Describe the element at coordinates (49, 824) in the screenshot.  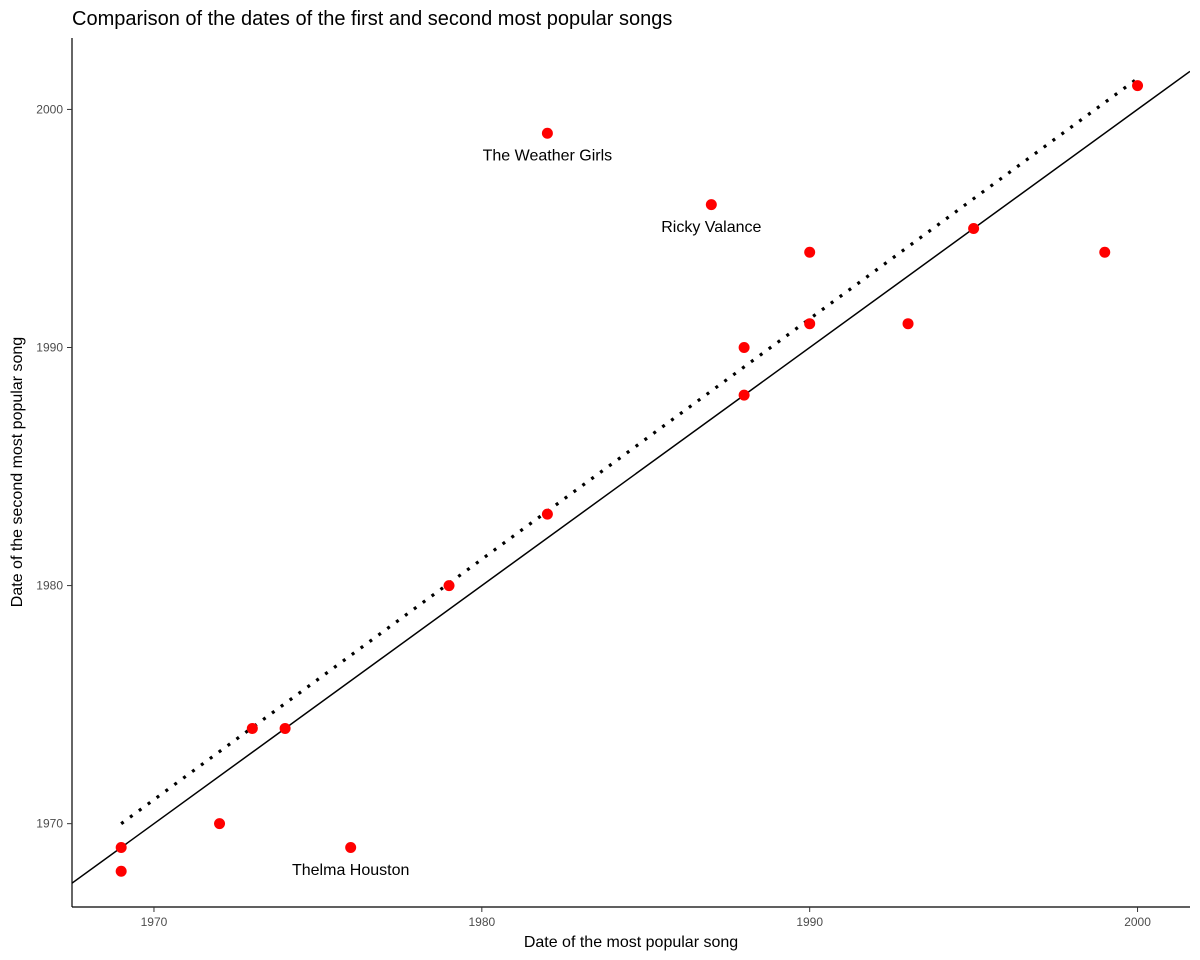
I see `y-tick-label: 1970` at that location.